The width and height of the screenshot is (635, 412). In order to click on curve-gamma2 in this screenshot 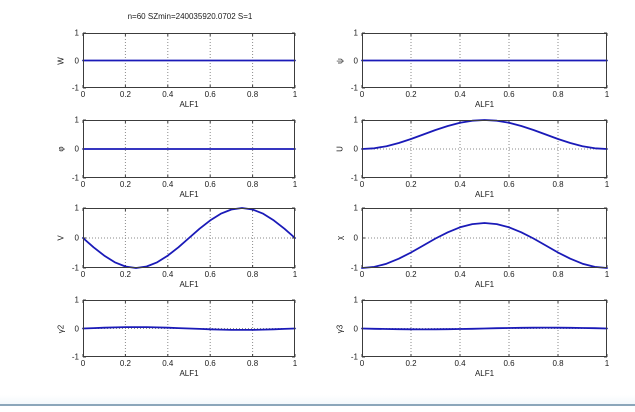, I will do `click(189, 328)`.